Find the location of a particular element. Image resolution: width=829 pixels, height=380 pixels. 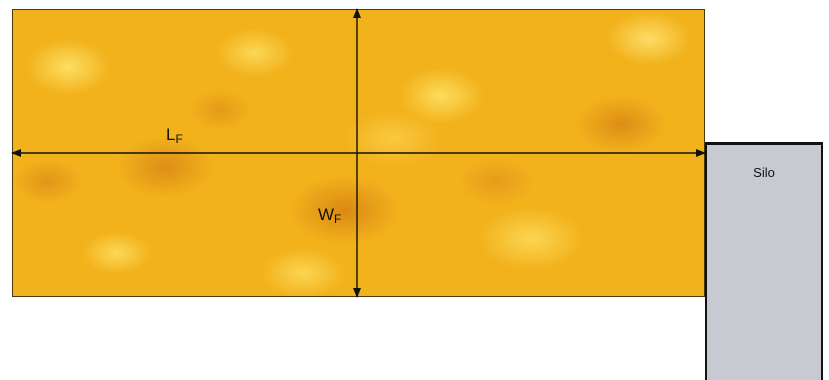

width-label: WF is located at coordinates (329, 215).